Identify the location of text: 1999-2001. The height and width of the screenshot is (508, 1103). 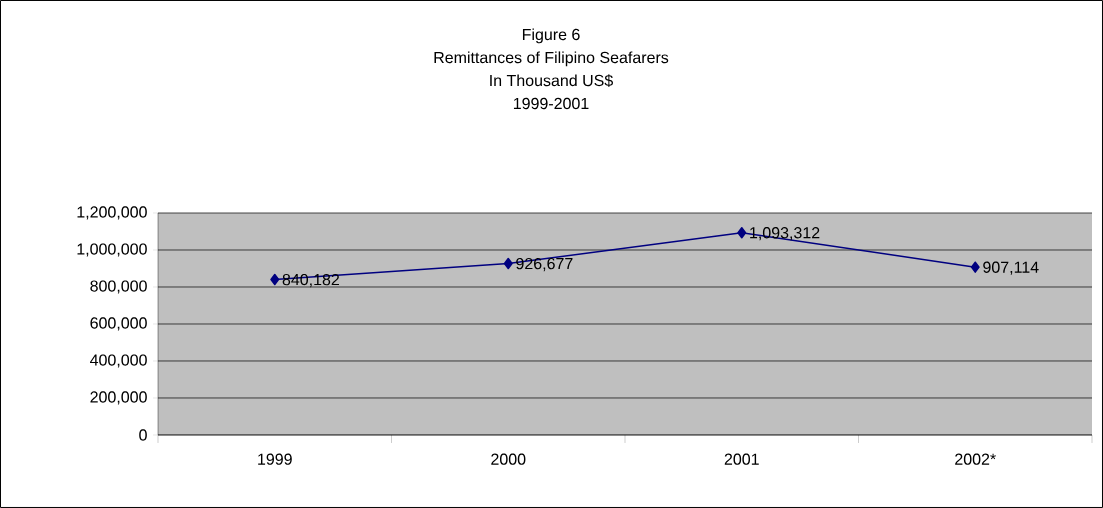
(551, 103).